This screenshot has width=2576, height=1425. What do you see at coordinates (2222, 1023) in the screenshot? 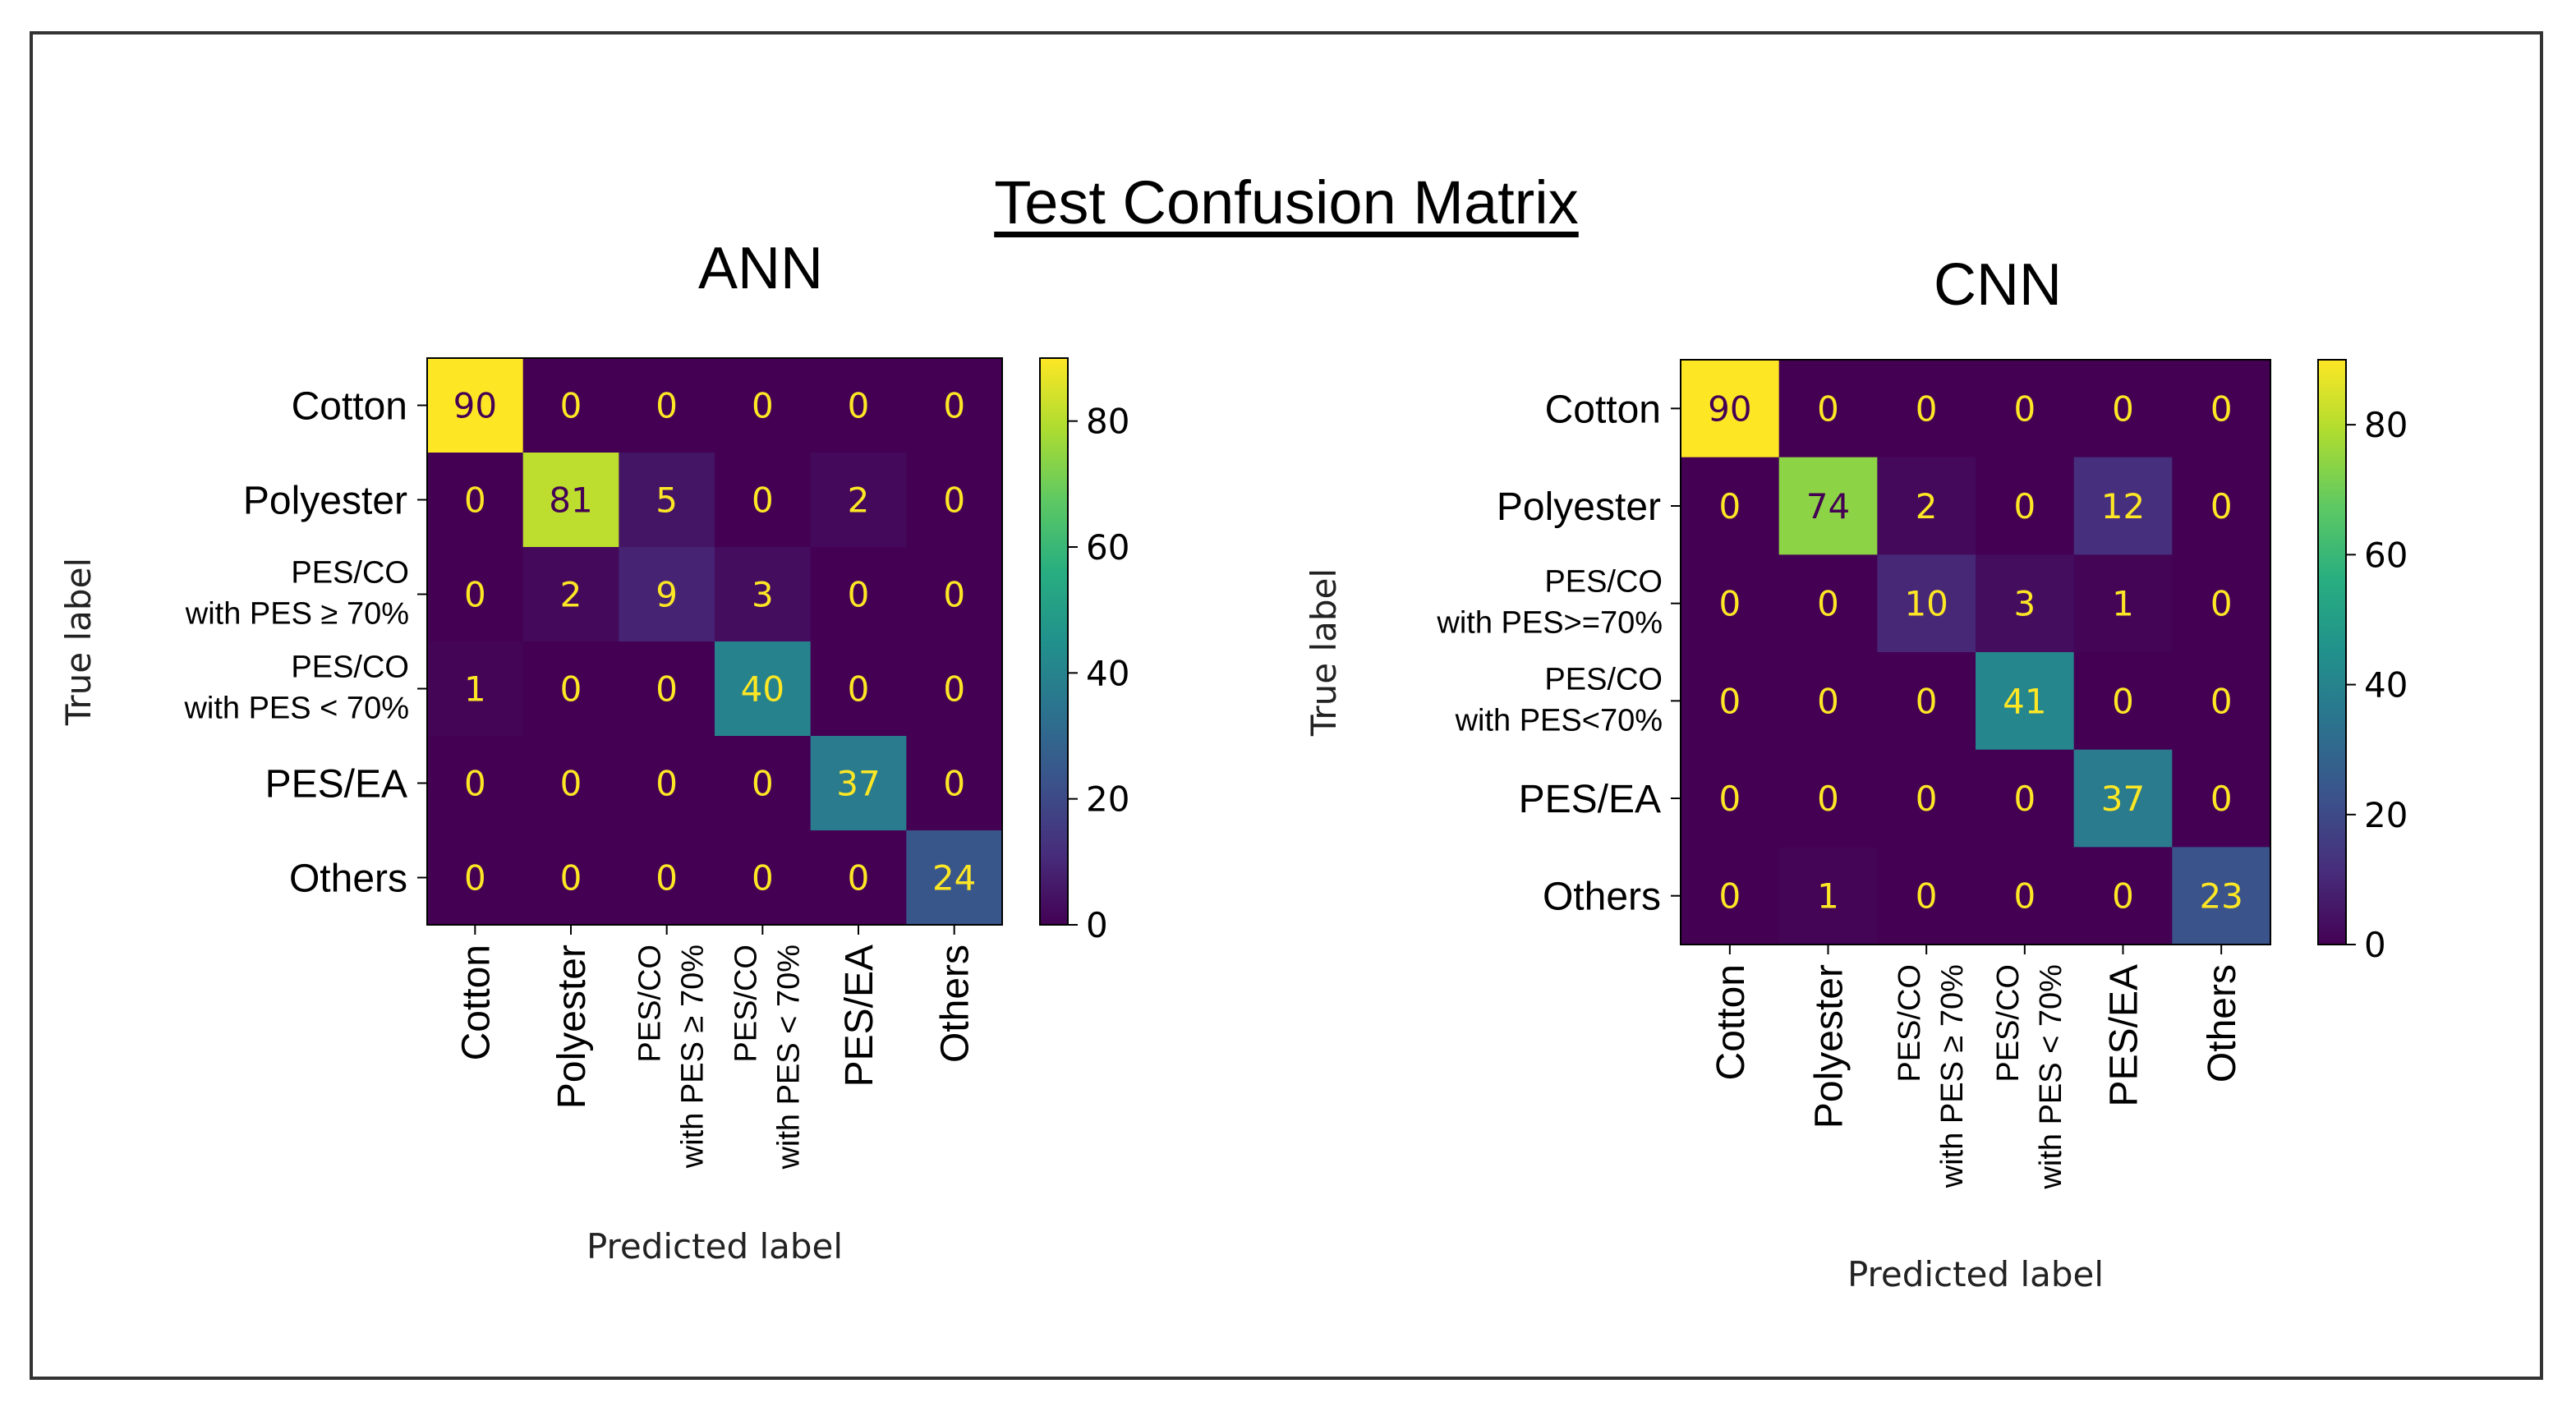
I see `x-tick-label: Others` at bounding box center [2222, 1023].